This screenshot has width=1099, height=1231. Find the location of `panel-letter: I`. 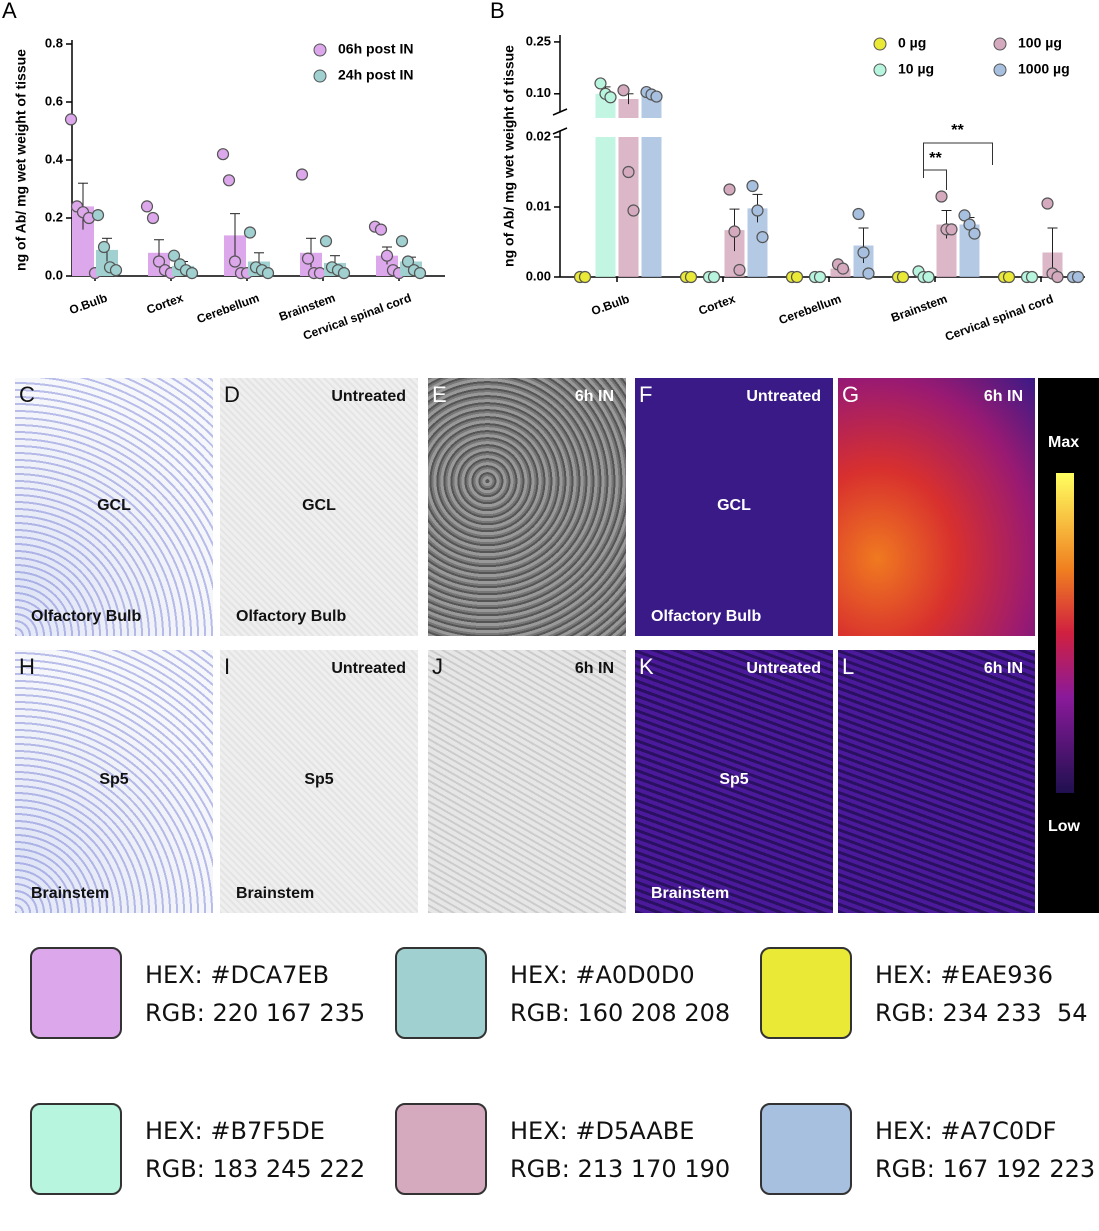

panel-letter: I is located at coordinates (227, 666).